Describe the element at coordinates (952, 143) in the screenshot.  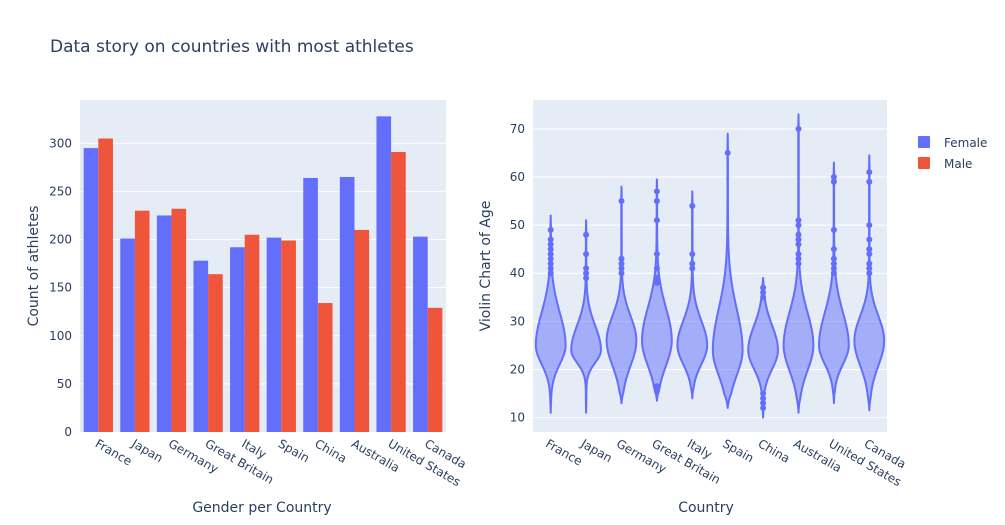
I see `legend-item-female: Female` at that location.